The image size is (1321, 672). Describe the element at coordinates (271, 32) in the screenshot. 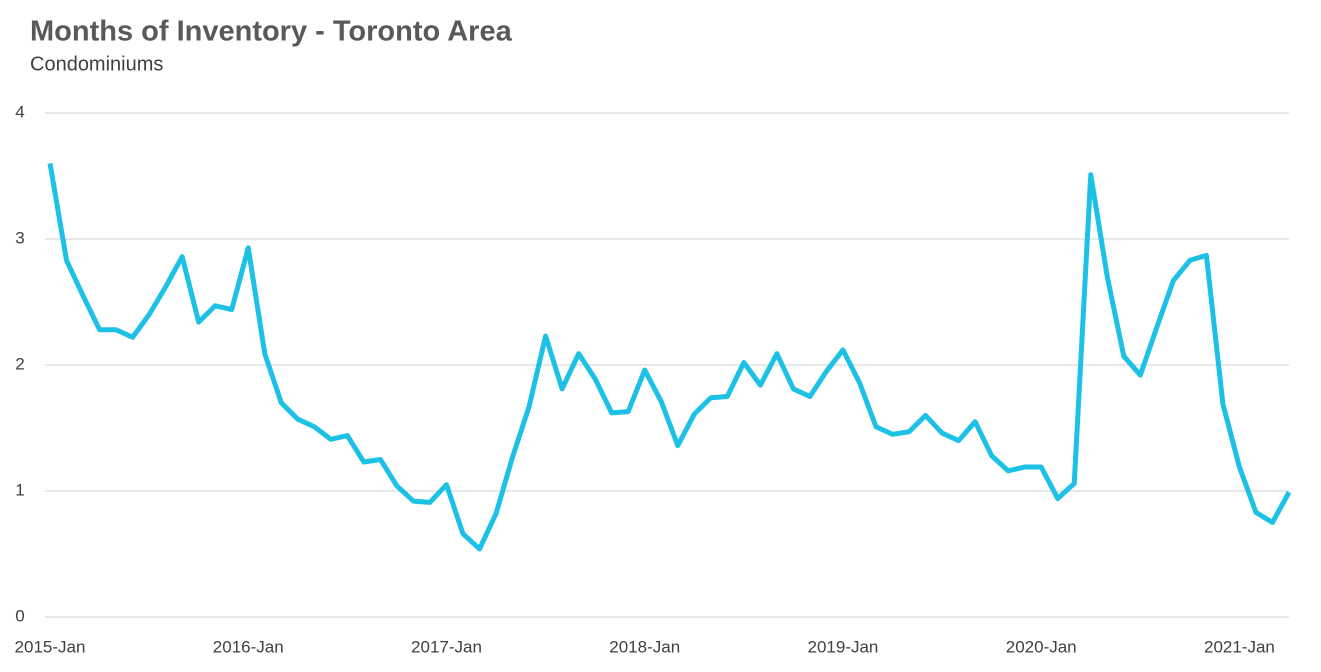

I see `chart-title: Months of Inventory - Toronto Area` at that location.